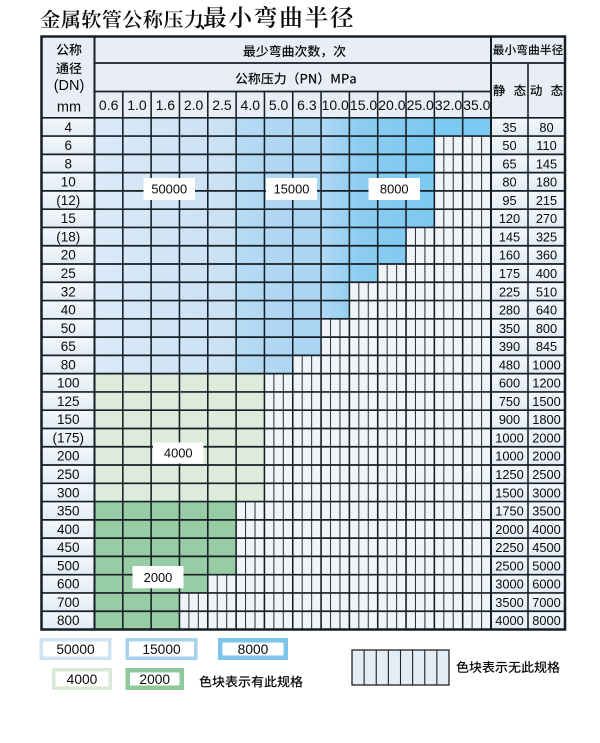 This screenshot has height=743, width=600. Describe the element at coordinates (194, 105) in the screenshot. I see `svg-text: 2.0` at that location.